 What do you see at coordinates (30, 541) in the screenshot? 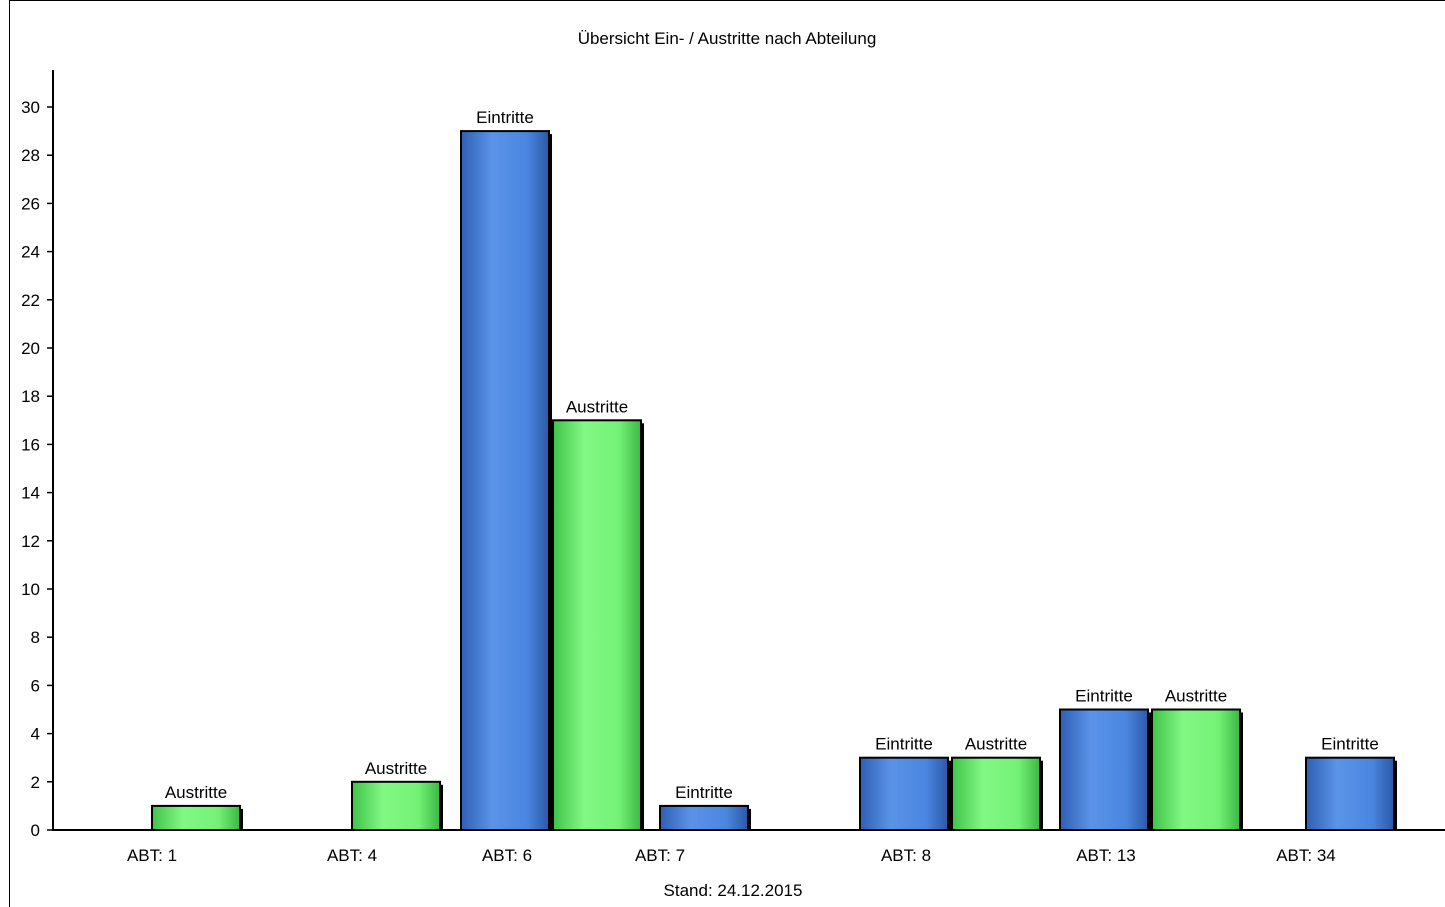
I see `y-tick-label: 12` at bounding box center [30, 541].